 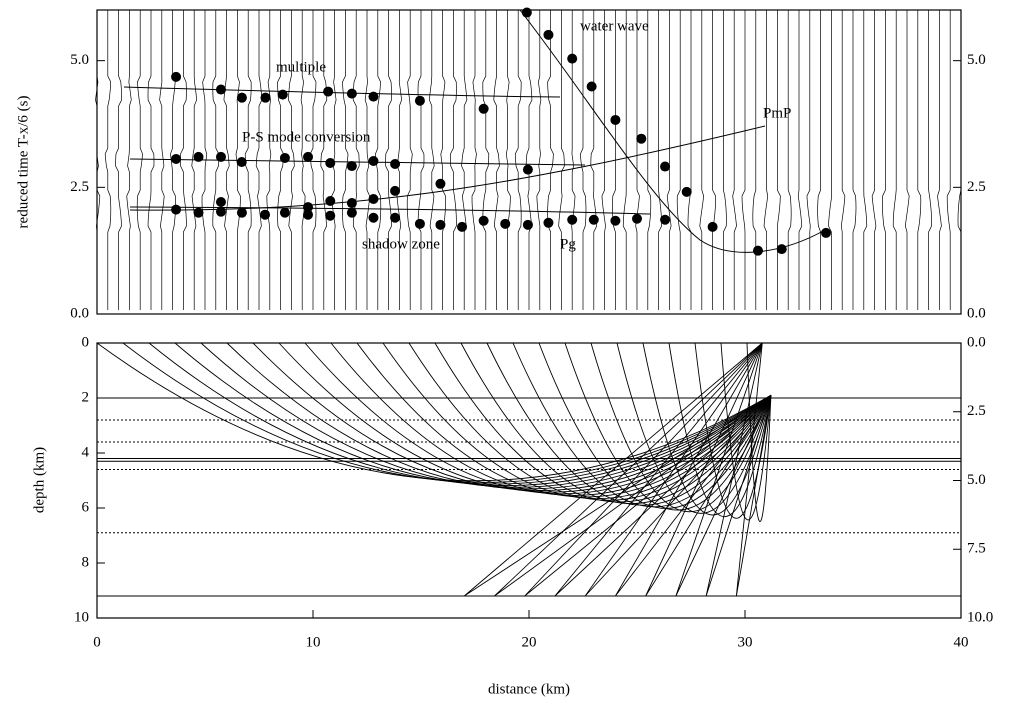 What do you see at coordinates (86, 562) in the screenshot?
I see `y-tick-label: 8` at bounding box center [86, 562].